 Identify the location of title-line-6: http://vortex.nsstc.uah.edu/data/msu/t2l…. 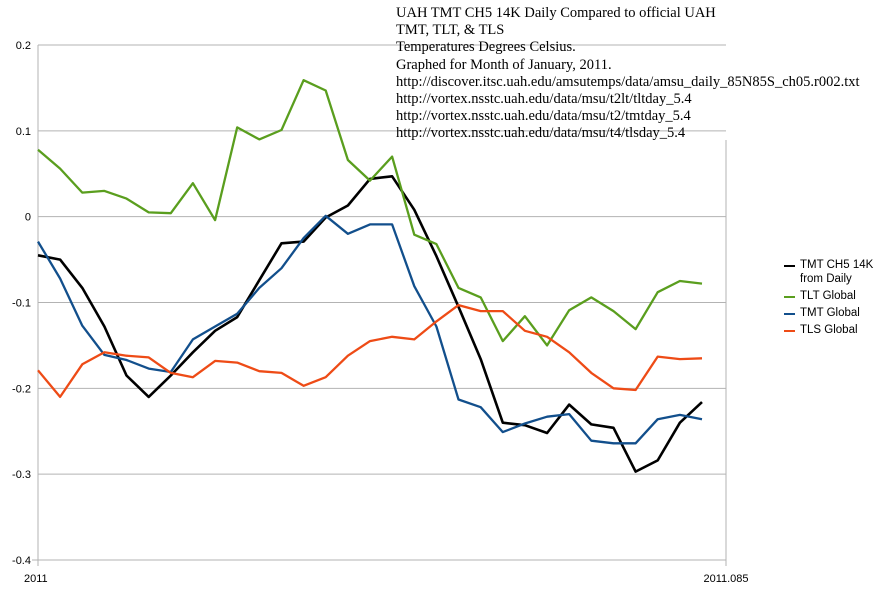
(544, 99).